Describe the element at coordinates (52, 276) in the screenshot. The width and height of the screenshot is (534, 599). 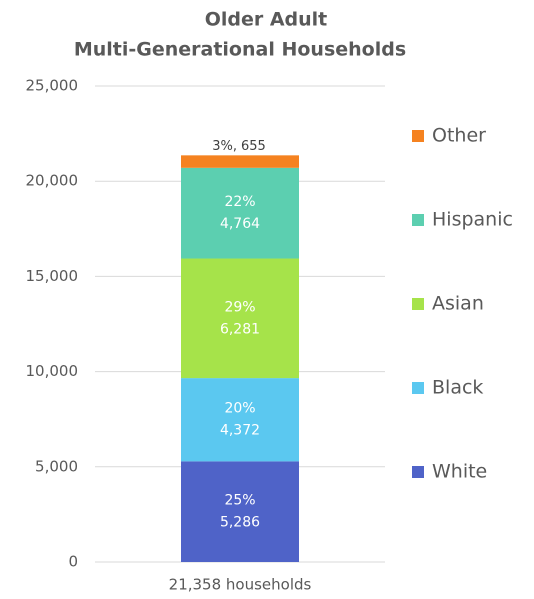
I see `y-tick-label: 15,000` at that location.